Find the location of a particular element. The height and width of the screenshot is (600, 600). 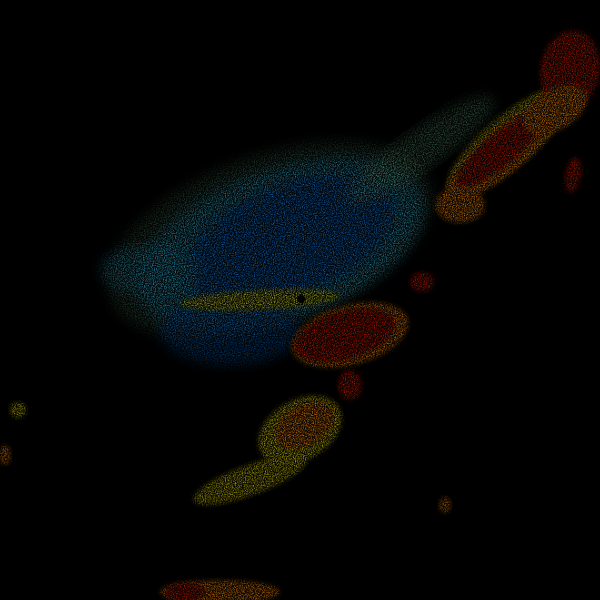

echo-orange-west is located at coordinates (5, 455).